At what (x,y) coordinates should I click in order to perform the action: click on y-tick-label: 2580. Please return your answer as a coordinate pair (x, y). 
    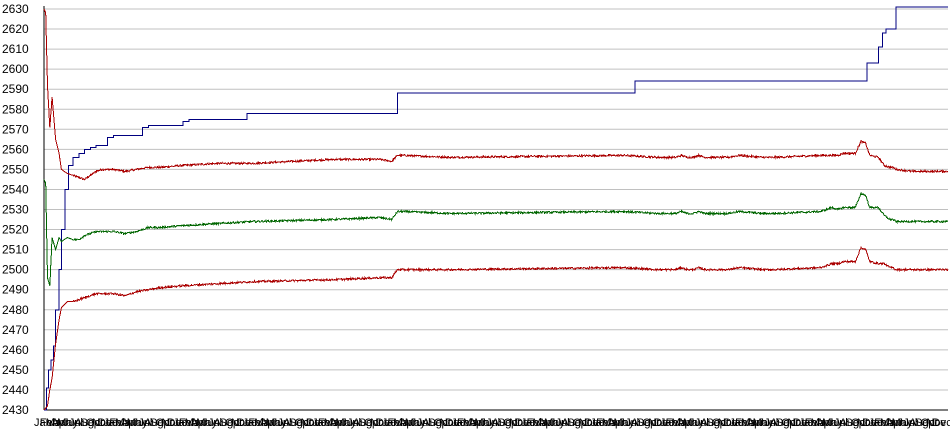
    Looking at the image, I should click on (15, 109).